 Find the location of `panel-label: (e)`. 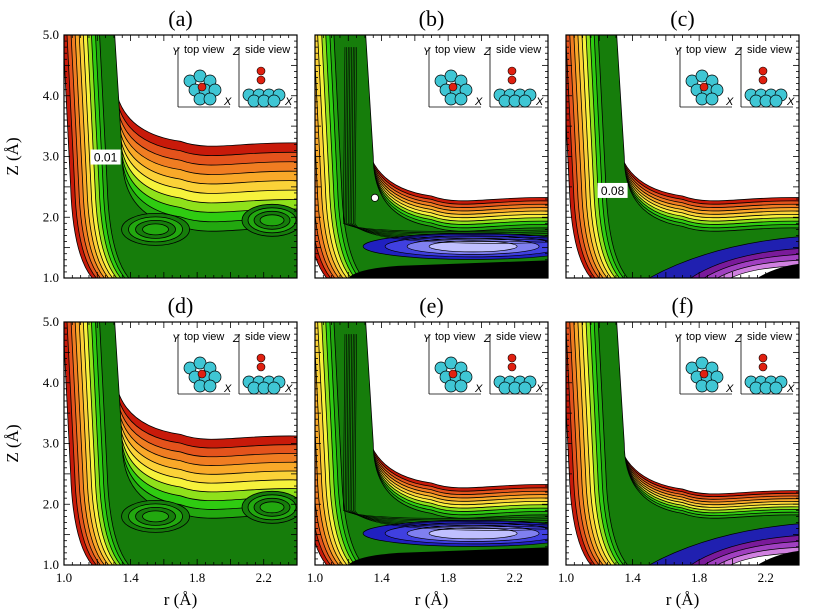

panel-label: (e) is located at coordinates (431, 305).